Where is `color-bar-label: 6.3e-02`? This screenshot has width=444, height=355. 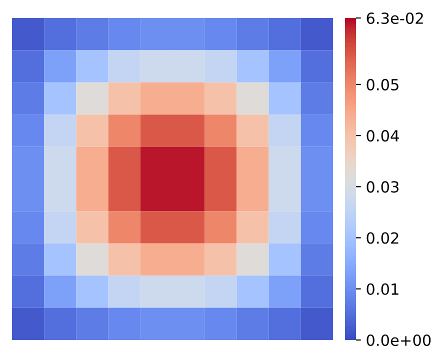 color-bar-label: 6.3e-02 is located at coordinates (394, 18).